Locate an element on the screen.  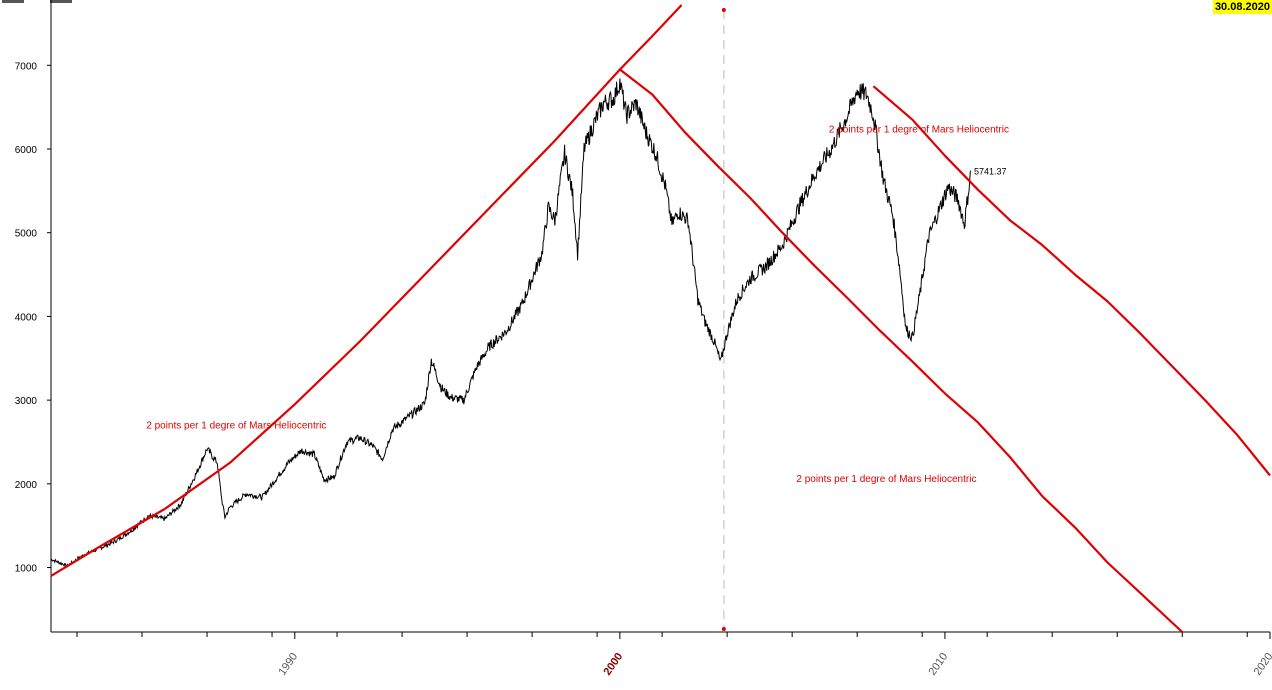
x-tick-label: 2020 is located at coordinates (1262, 664).